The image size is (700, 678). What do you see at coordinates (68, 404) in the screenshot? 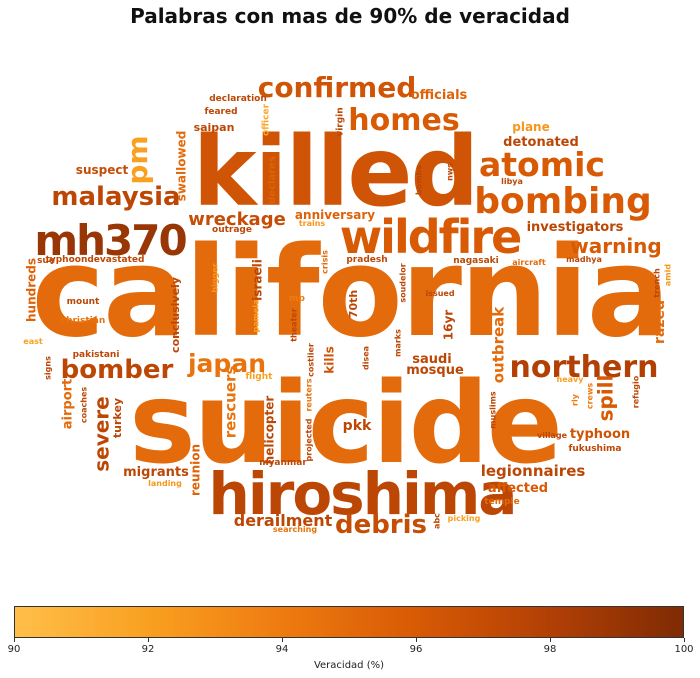
I see `word-airport: airport` at bounding box center [68, 404].